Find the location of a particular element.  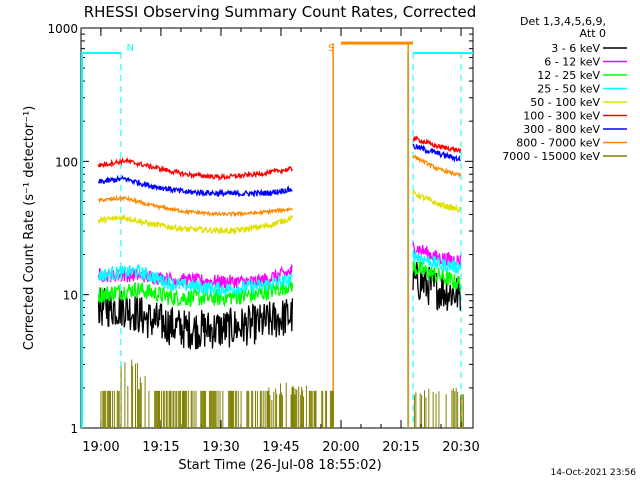

y-tick-label: 100 is located at coordinates (66, 162).